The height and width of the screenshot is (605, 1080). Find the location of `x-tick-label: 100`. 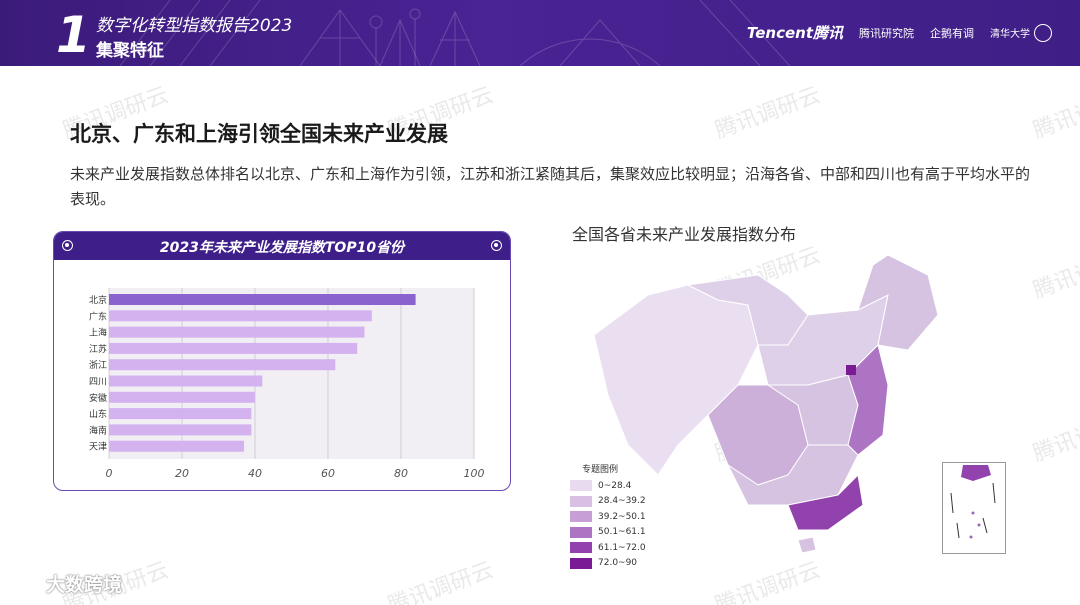

x-tick-label: 100 is located at coordinates (474, 473).